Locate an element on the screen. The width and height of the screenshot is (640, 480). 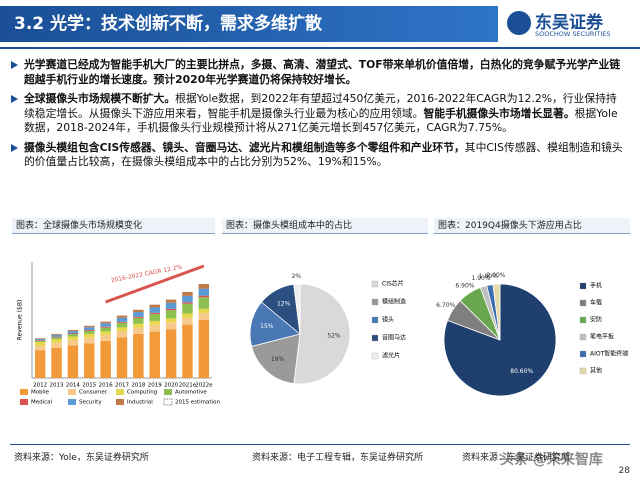
page-number: 28 is located at coordinates (624, 471).